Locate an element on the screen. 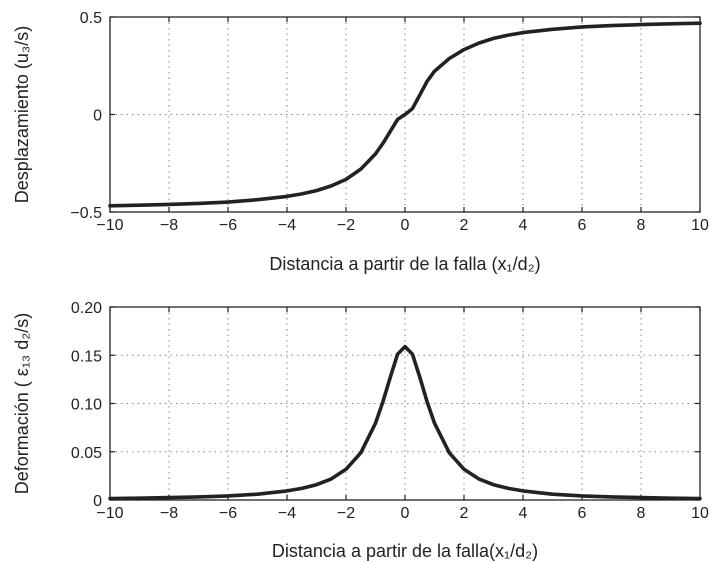  strain-x-tick-label: 6 is located at coordinates (582, 513).